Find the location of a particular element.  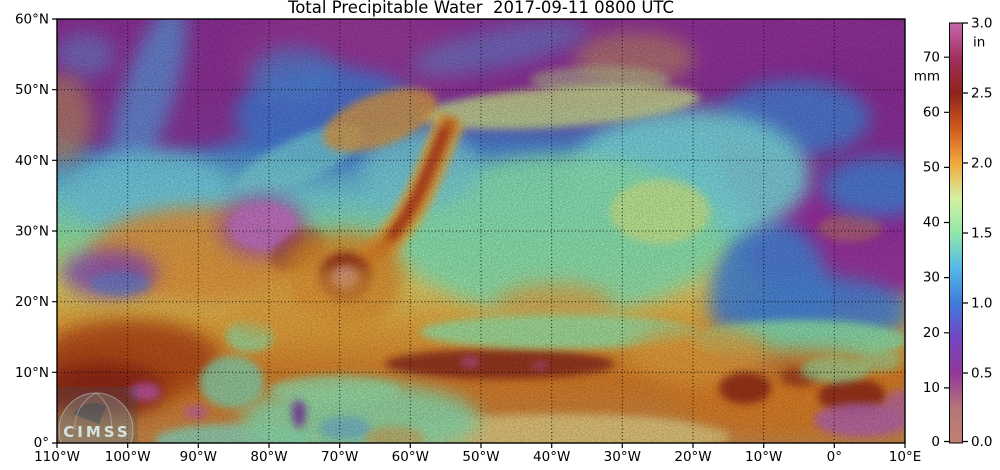

cb-in-label: 1.0 is located at coordinates (981, 304).